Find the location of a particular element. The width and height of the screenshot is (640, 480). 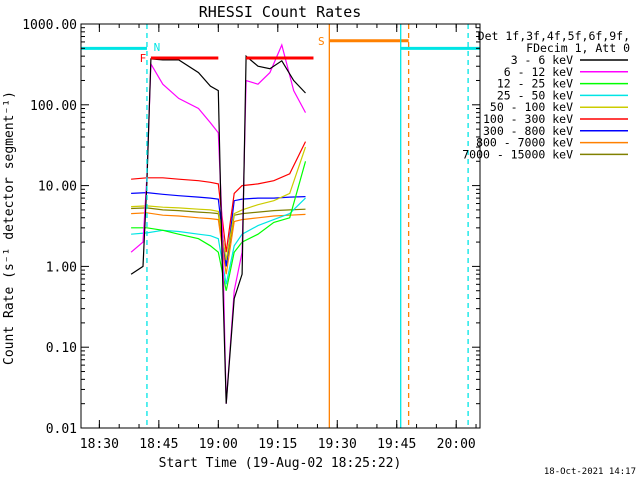

legend-label-5: 100 - 300 keV is located at coordinates (528, 119).